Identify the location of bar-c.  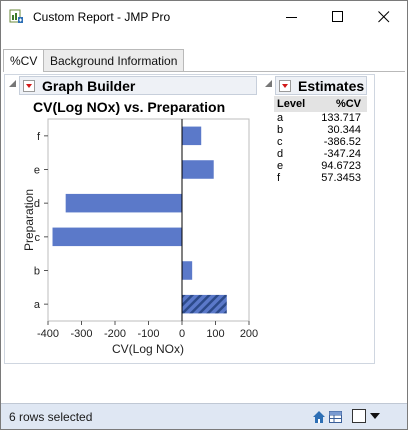
(117, 237).